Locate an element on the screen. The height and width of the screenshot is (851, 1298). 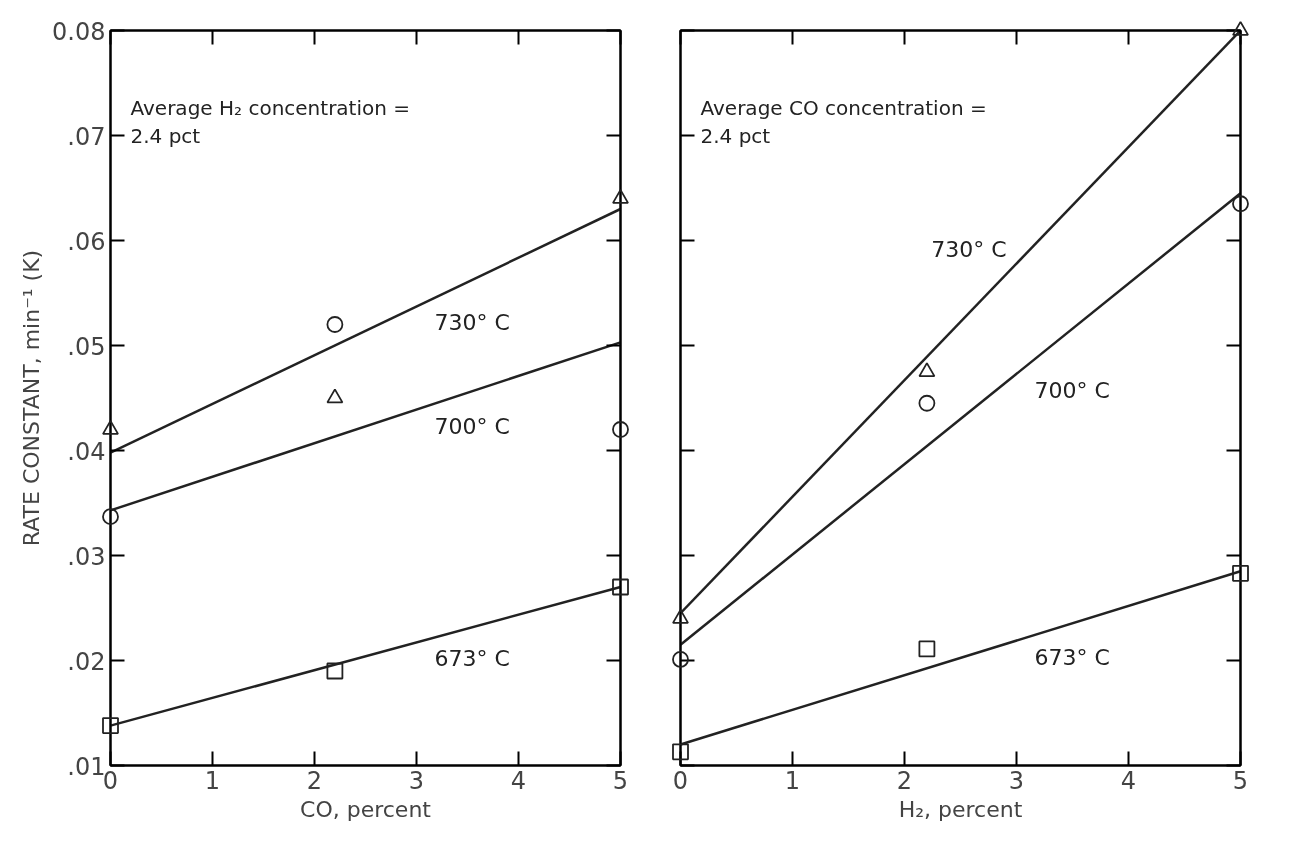
y-tick-label: .07 is located at coordinates (86, 136).